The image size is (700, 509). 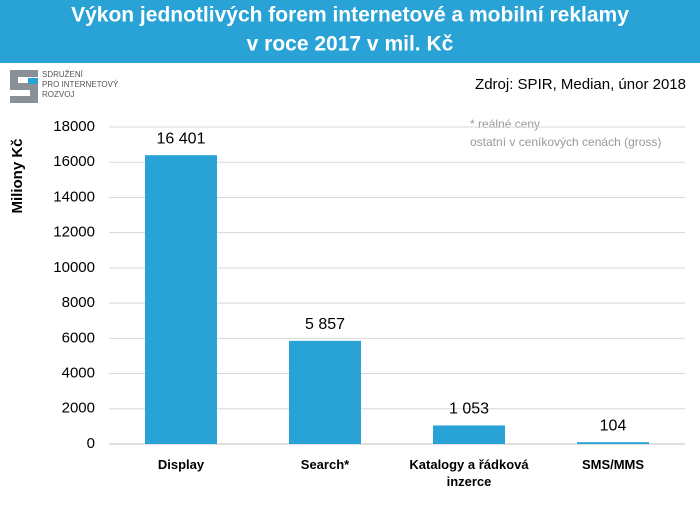 What do you see at coordinates (181, 464) in the screenshot?
I see `x-tick-label: Display` at bounding box center [181, 464].